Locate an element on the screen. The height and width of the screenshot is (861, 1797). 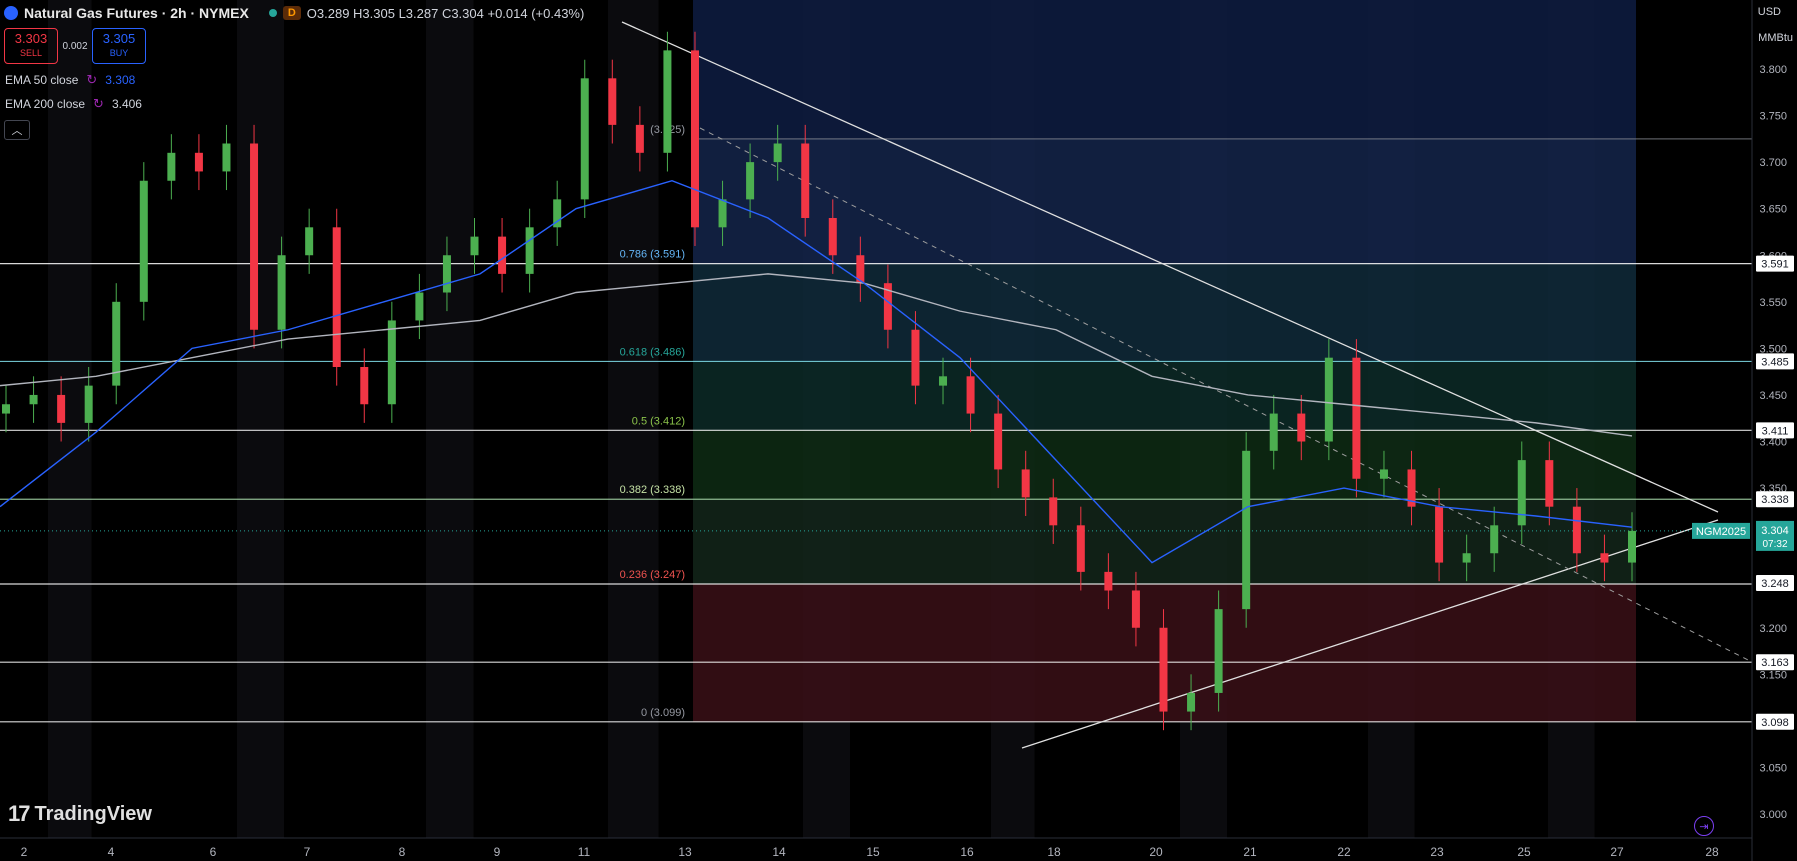
time-tick-label: 15 is located at coordinates (873, 852).